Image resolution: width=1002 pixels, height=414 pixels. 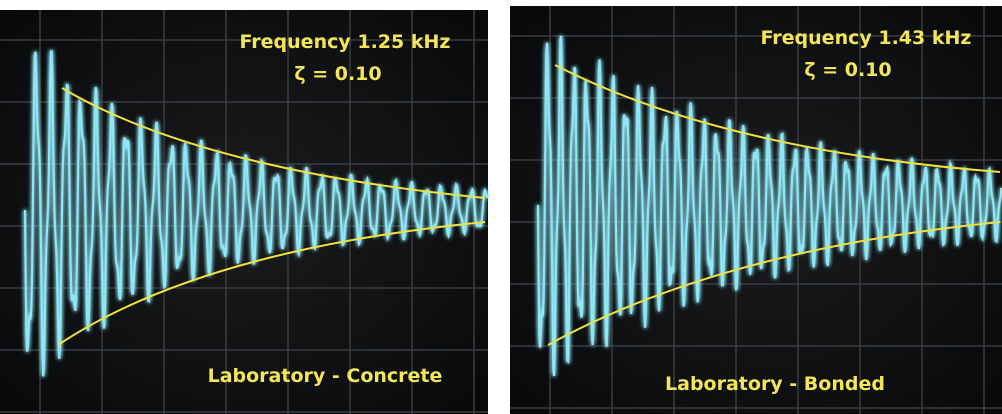 What do you see at coordinates (775, 384) in the screenshot?
I see `caption: Laboratory - Bonded` at bounding box center [775, 384].